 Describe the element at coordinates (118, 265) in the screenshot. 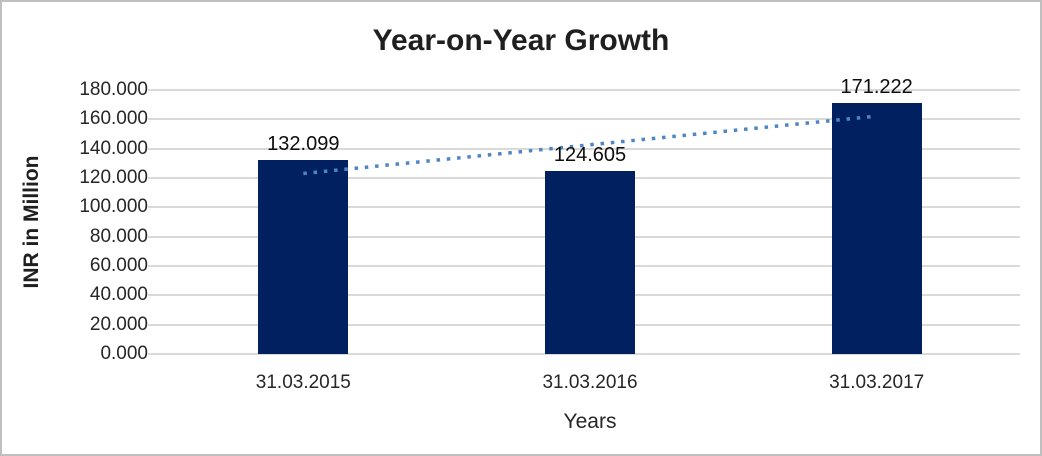

I see `y-axis-tick-label: 60.000` at that location.